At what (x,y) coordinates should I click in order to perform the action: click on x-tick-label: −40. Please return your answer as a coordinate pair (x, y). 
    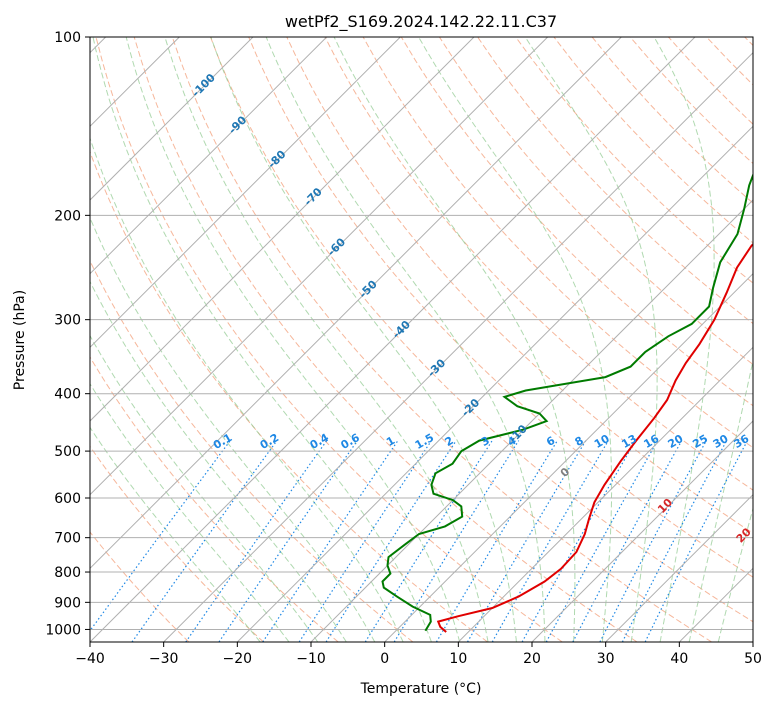
    Looking at the image, I should click on (90, 659).